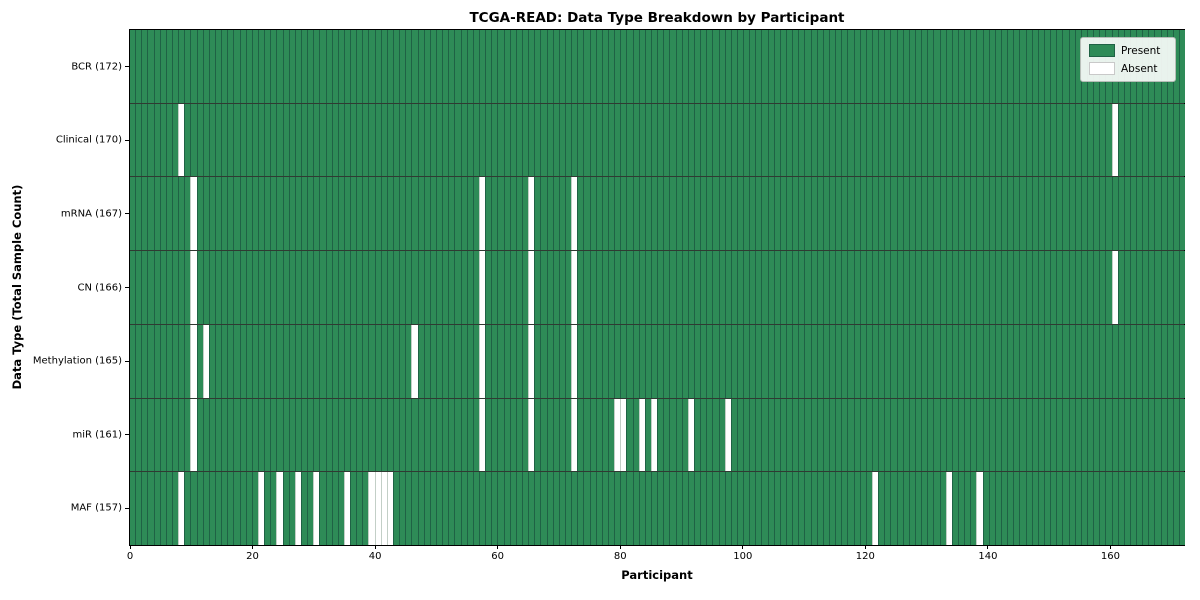 The image size is (1200, 600). I want to click on legend-swatch-absent-icon, so click(1102, 68).